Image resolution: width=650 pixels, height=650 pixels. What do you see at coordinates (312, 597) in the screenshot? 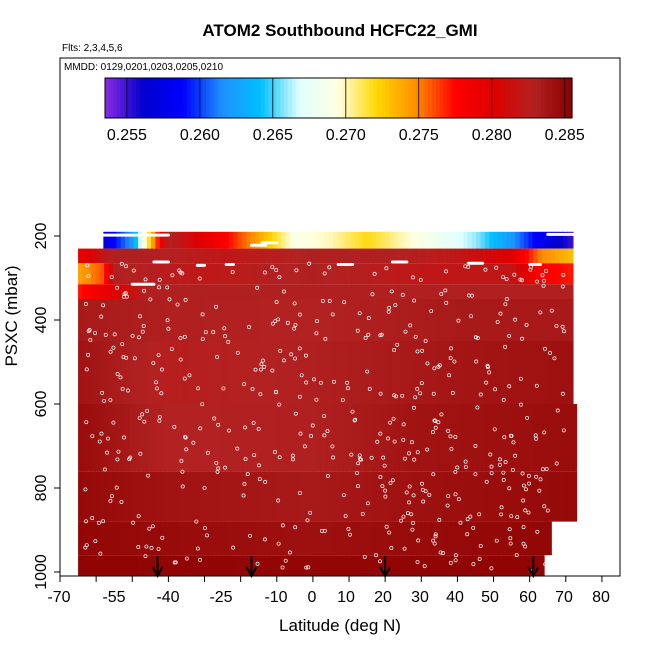
I see `x-tick-label: 0` at bounding box center [312, 597].